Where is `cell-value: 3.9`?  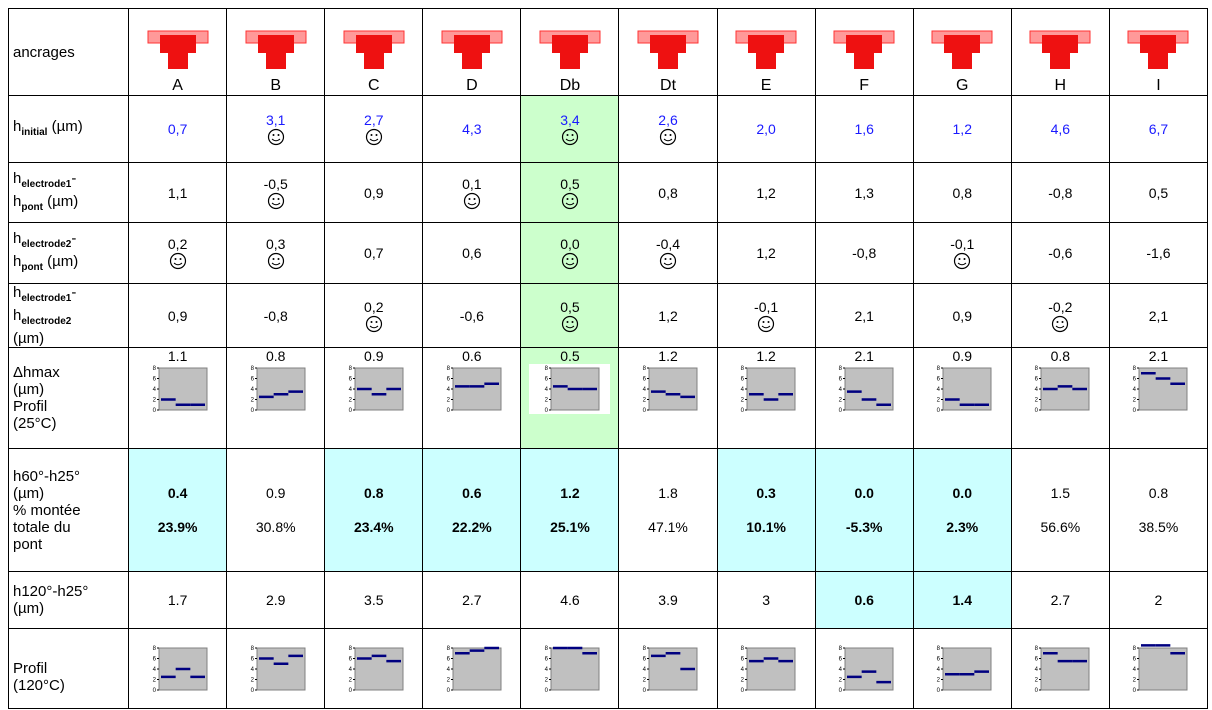
cell-value: 3.9 is located at coordinates (668, 600).